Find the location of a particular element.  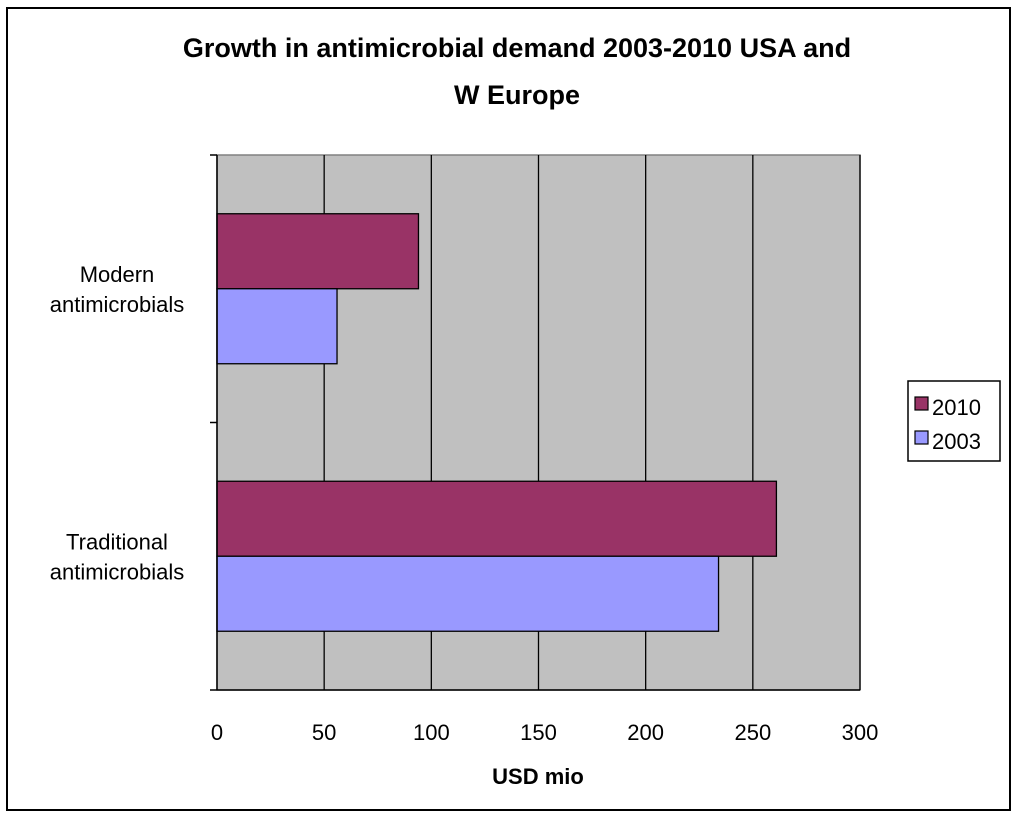

x-tick-label-100: 100 is located at coordinates (431, 732).